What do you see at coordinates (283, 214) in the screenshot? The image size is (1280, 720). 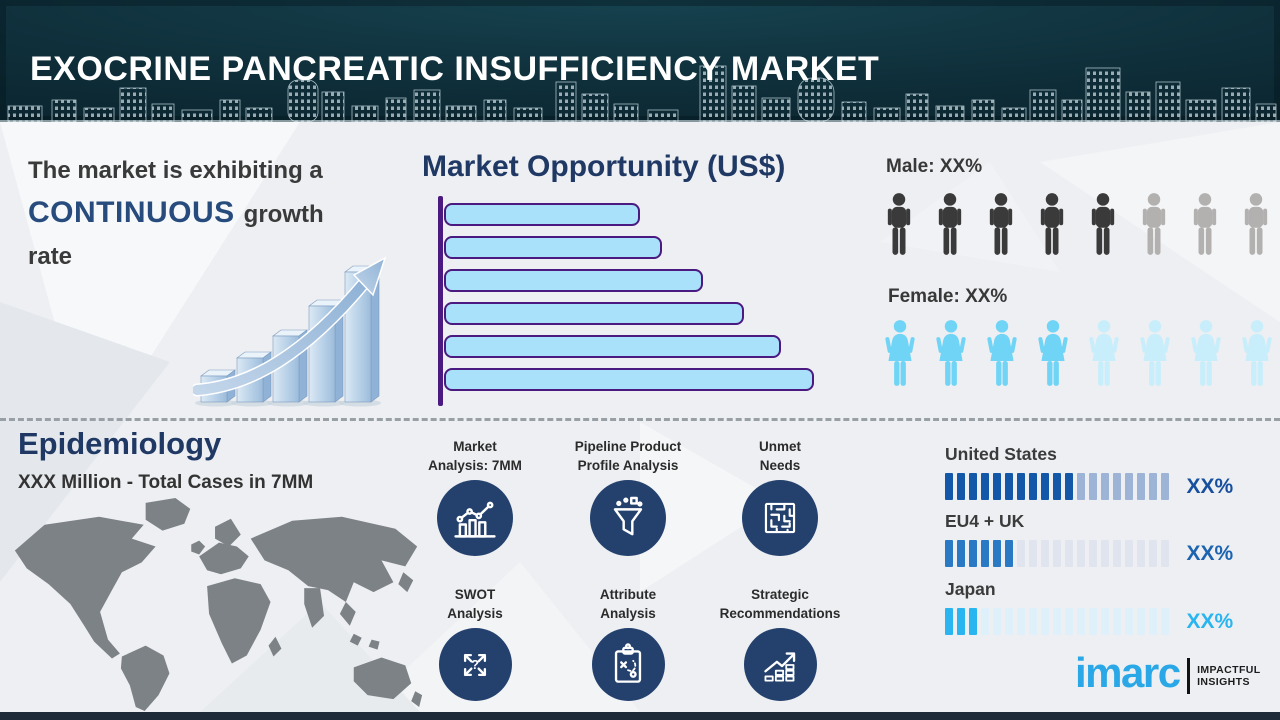 I see `growth-suffix: growth` at bounding box center [283, 214].